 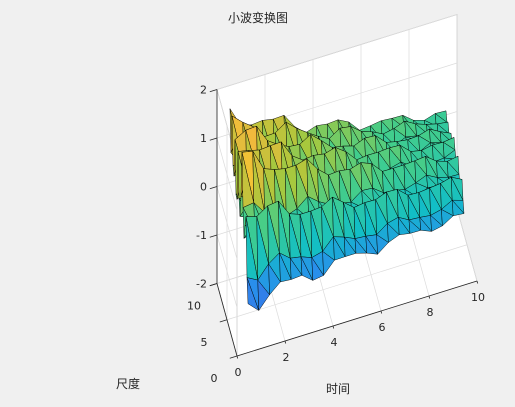 What do you see at coordinates (286, 357) in the screenshot?
I see `x-tick-label: 2` at bounding box center [286, 357].